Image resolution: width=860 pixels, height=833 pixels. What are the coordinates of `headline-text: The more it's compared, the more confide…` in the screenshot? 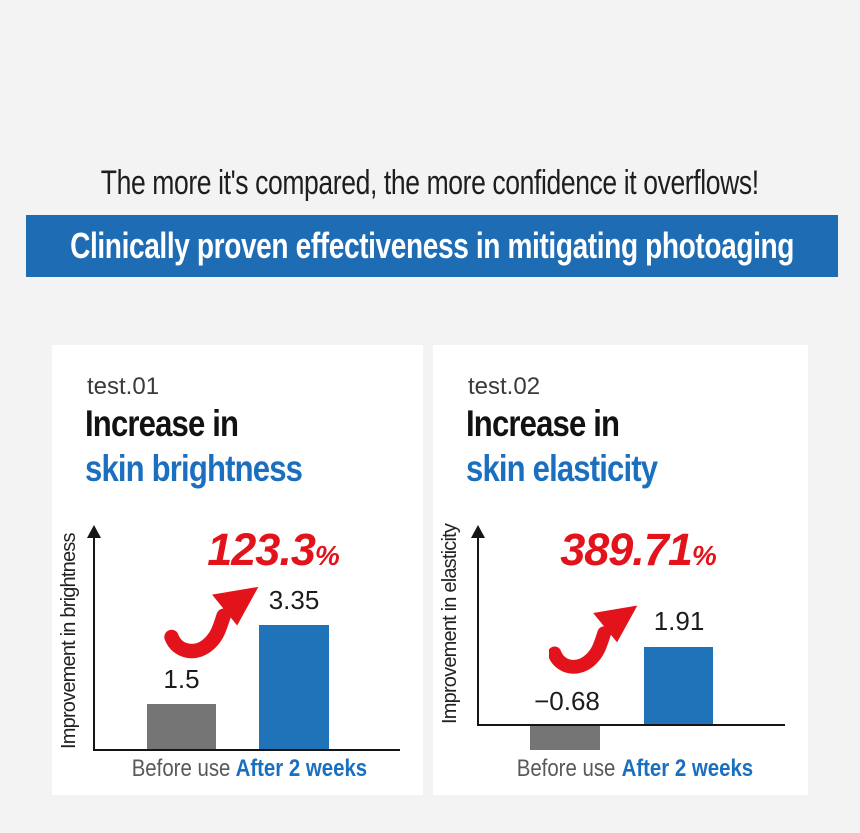 It's located at (430, 183).